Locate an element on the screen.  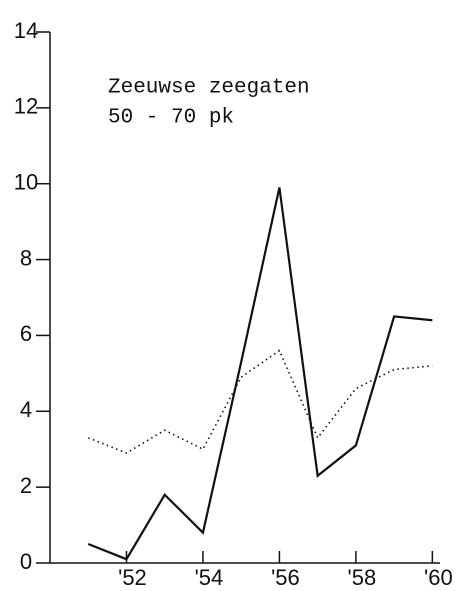
series-line is located at coordinates (260, 401).